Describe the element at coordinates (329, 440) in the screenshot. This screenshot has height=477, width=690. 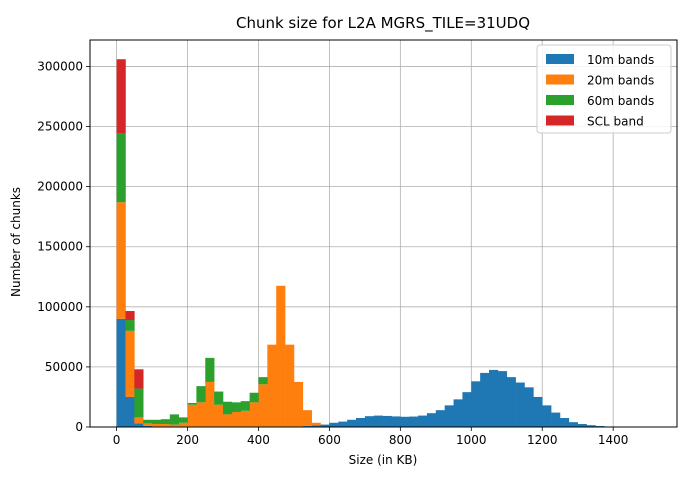
I see `x-tick-label: 600` at that location.